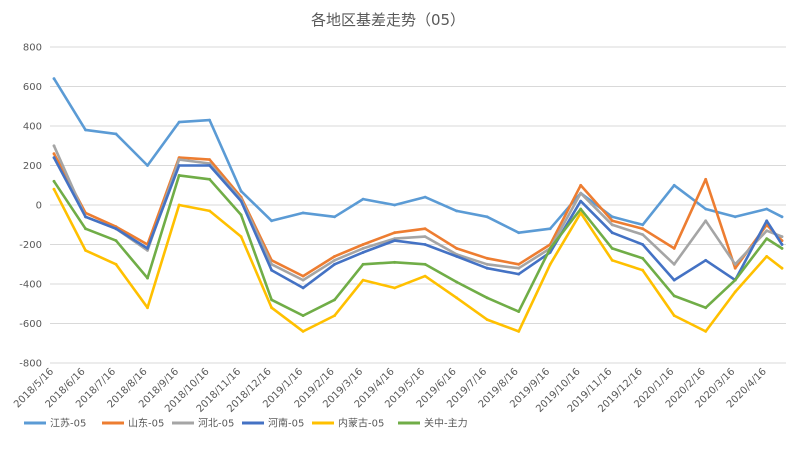  I want to click on y-tick-label: 400, so click(32, 127).